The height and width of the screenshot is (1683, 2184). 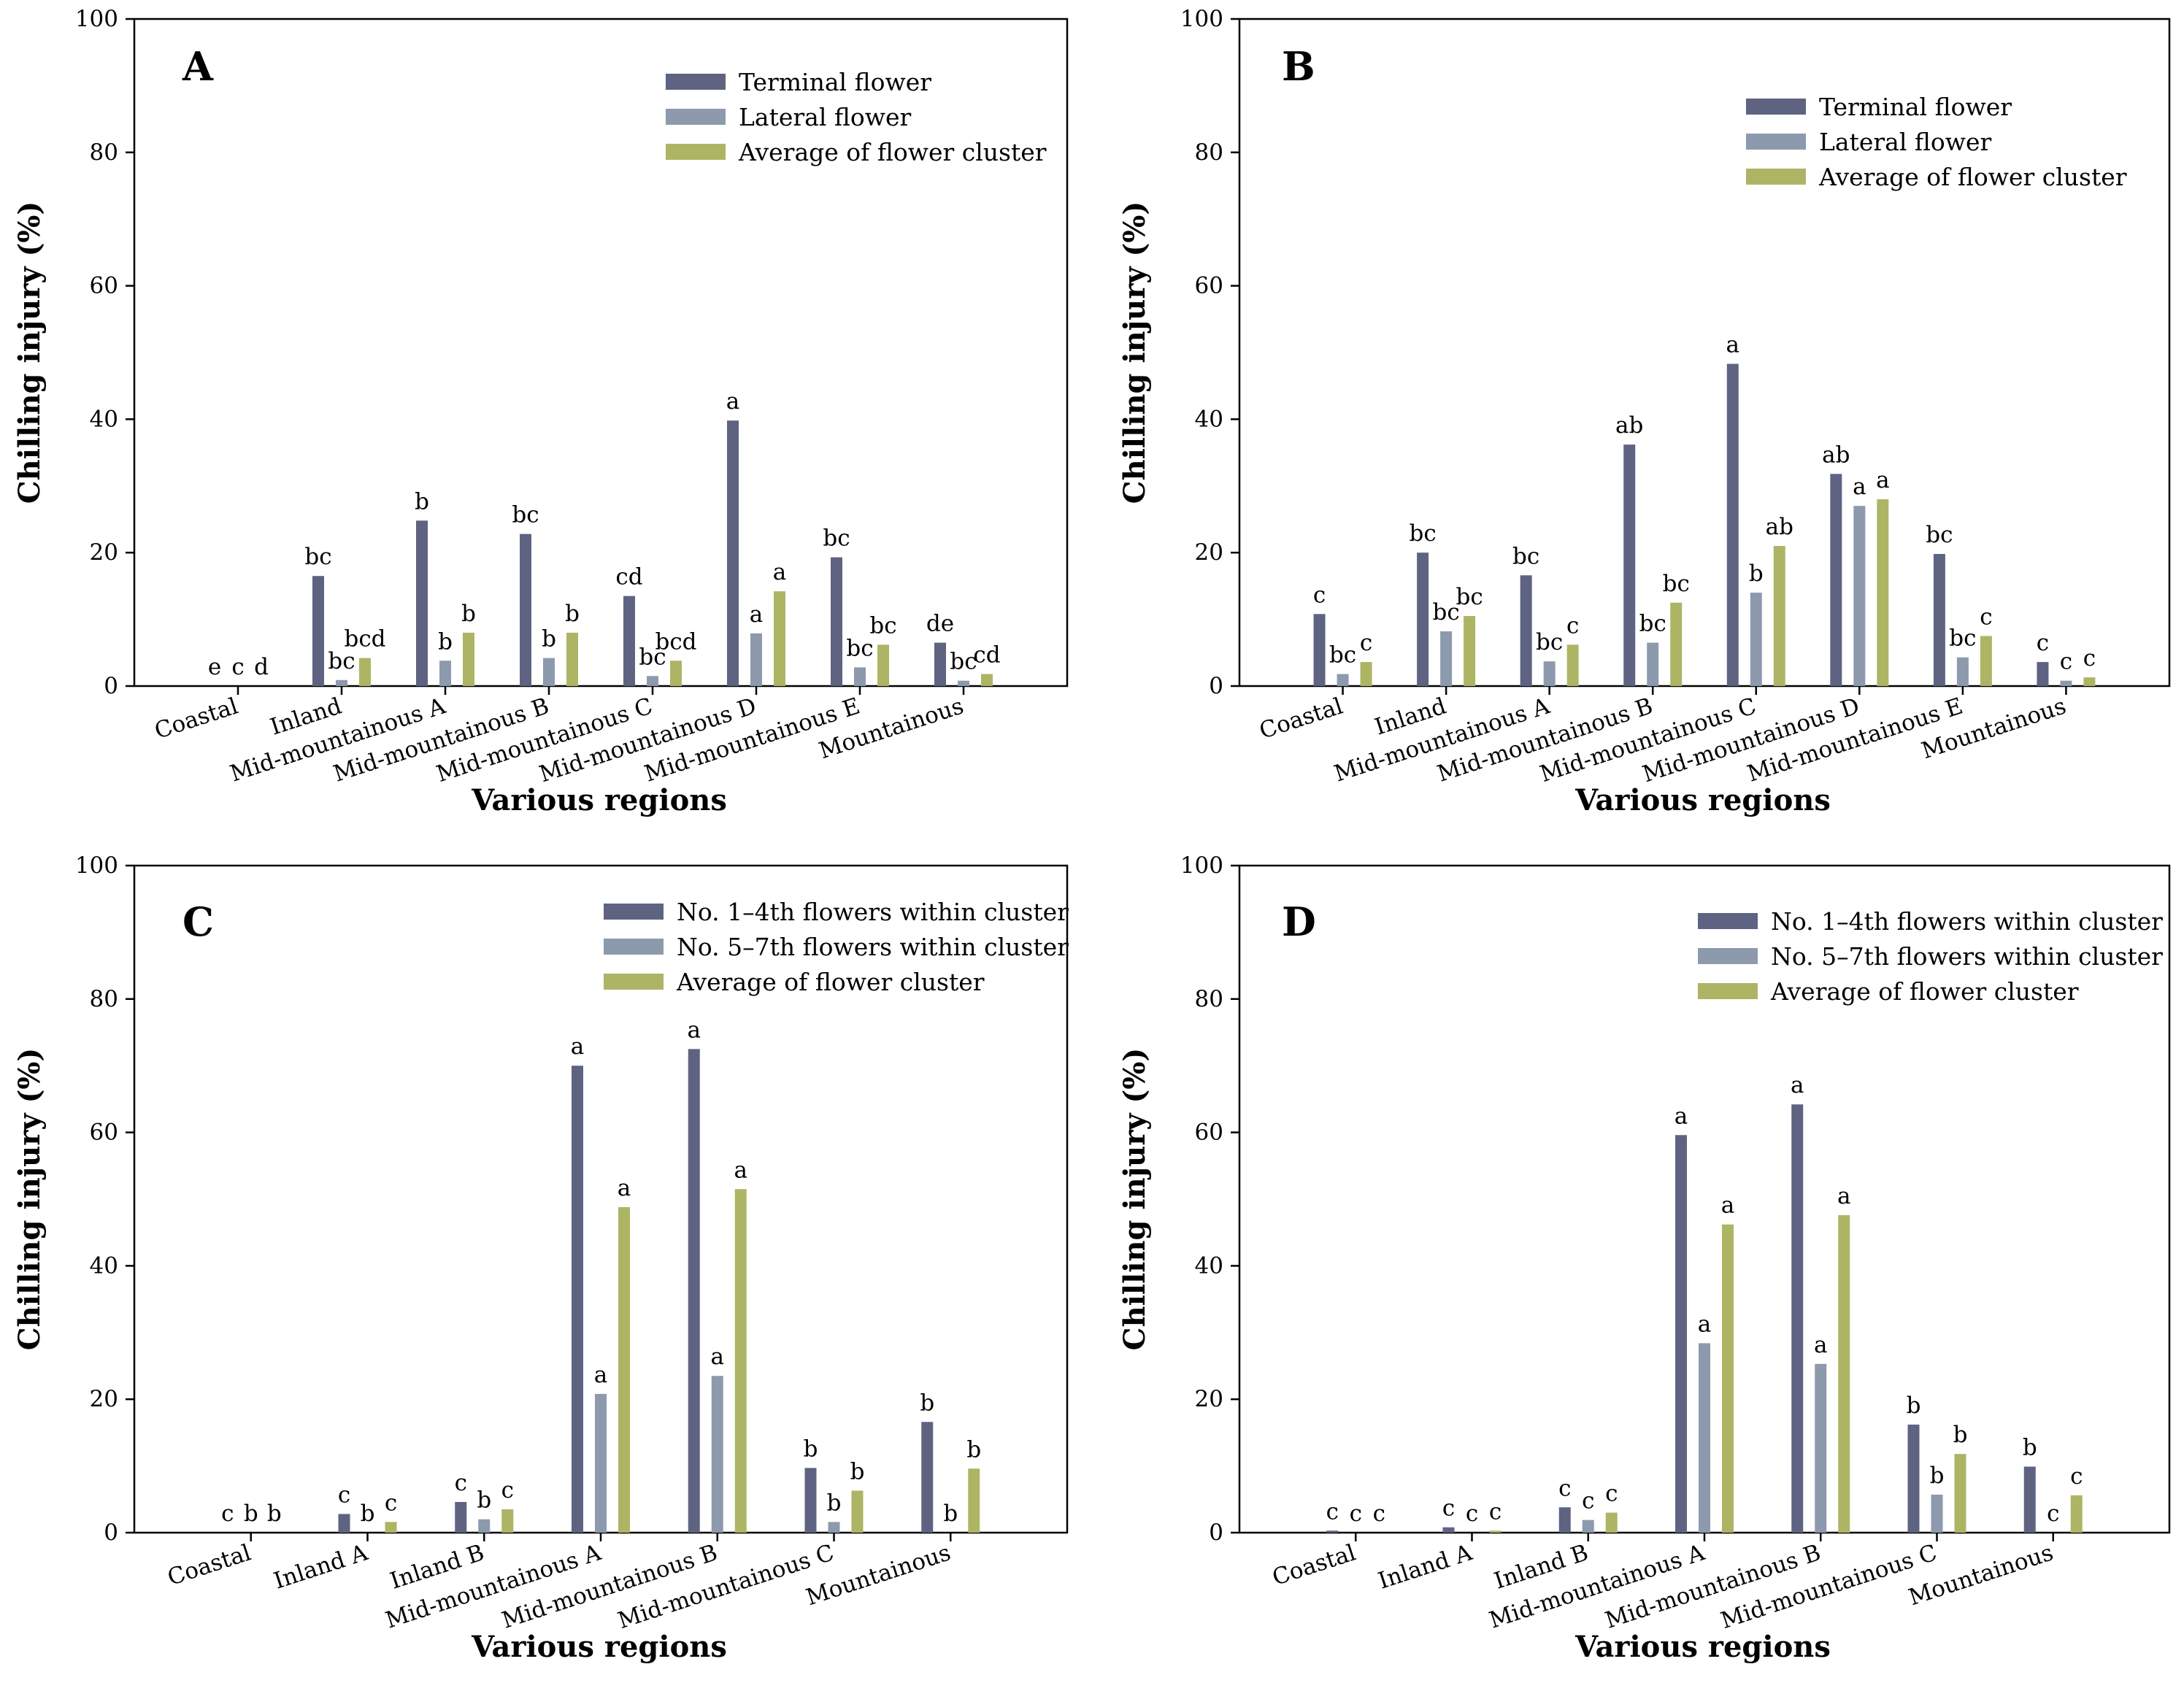 What do you see at coordinates (198, 67) in the screenshot?
I see `panel-letter: A` at bounding box center [198, 67].